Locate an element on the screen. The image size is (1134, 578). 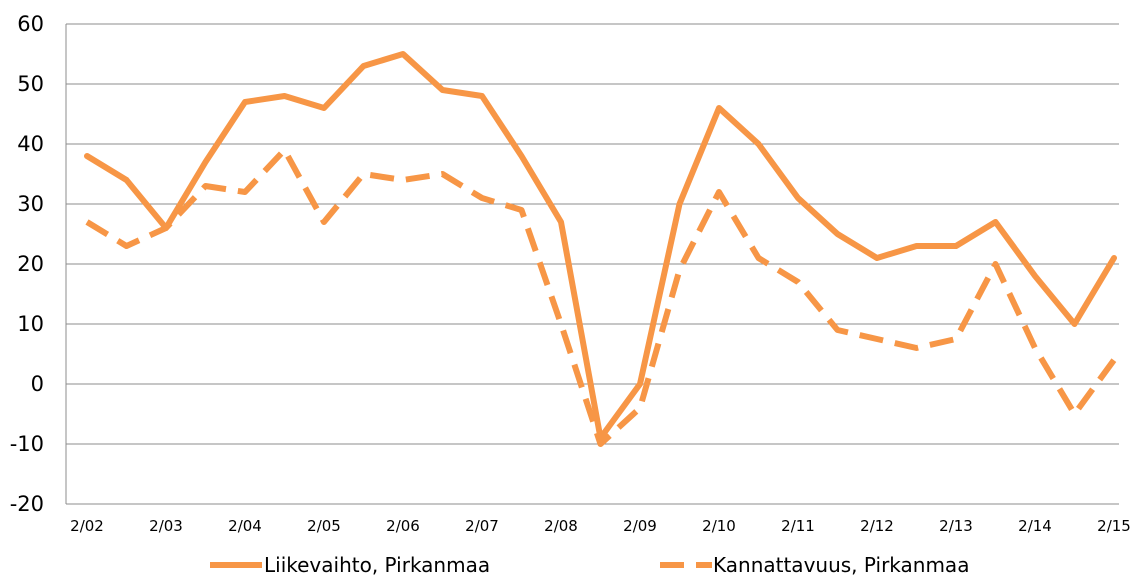
x-tick-label: 2/13 is located at coordinates (956, 526).